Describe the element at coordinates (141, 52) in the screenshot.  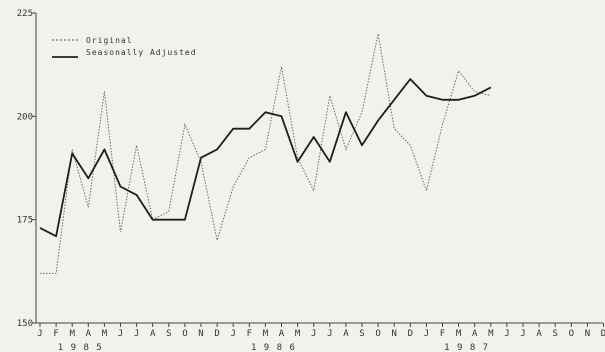
I see `legend-label-seasonally-adjusted: Seasonally Adjusted` at that location.